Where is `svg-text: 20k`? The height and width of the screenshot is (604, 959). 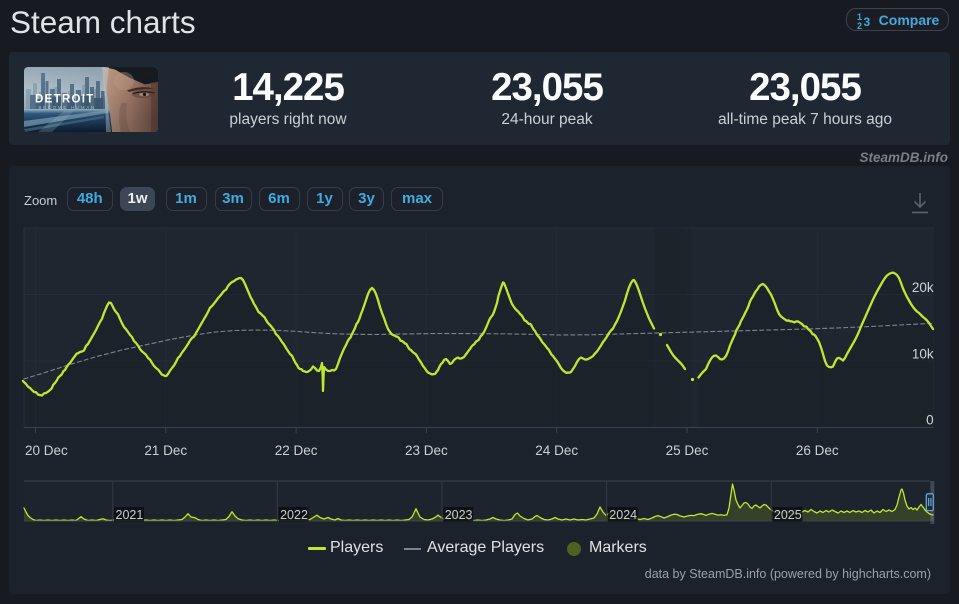 svg-text: 20k is located at coordinates (923, 287).